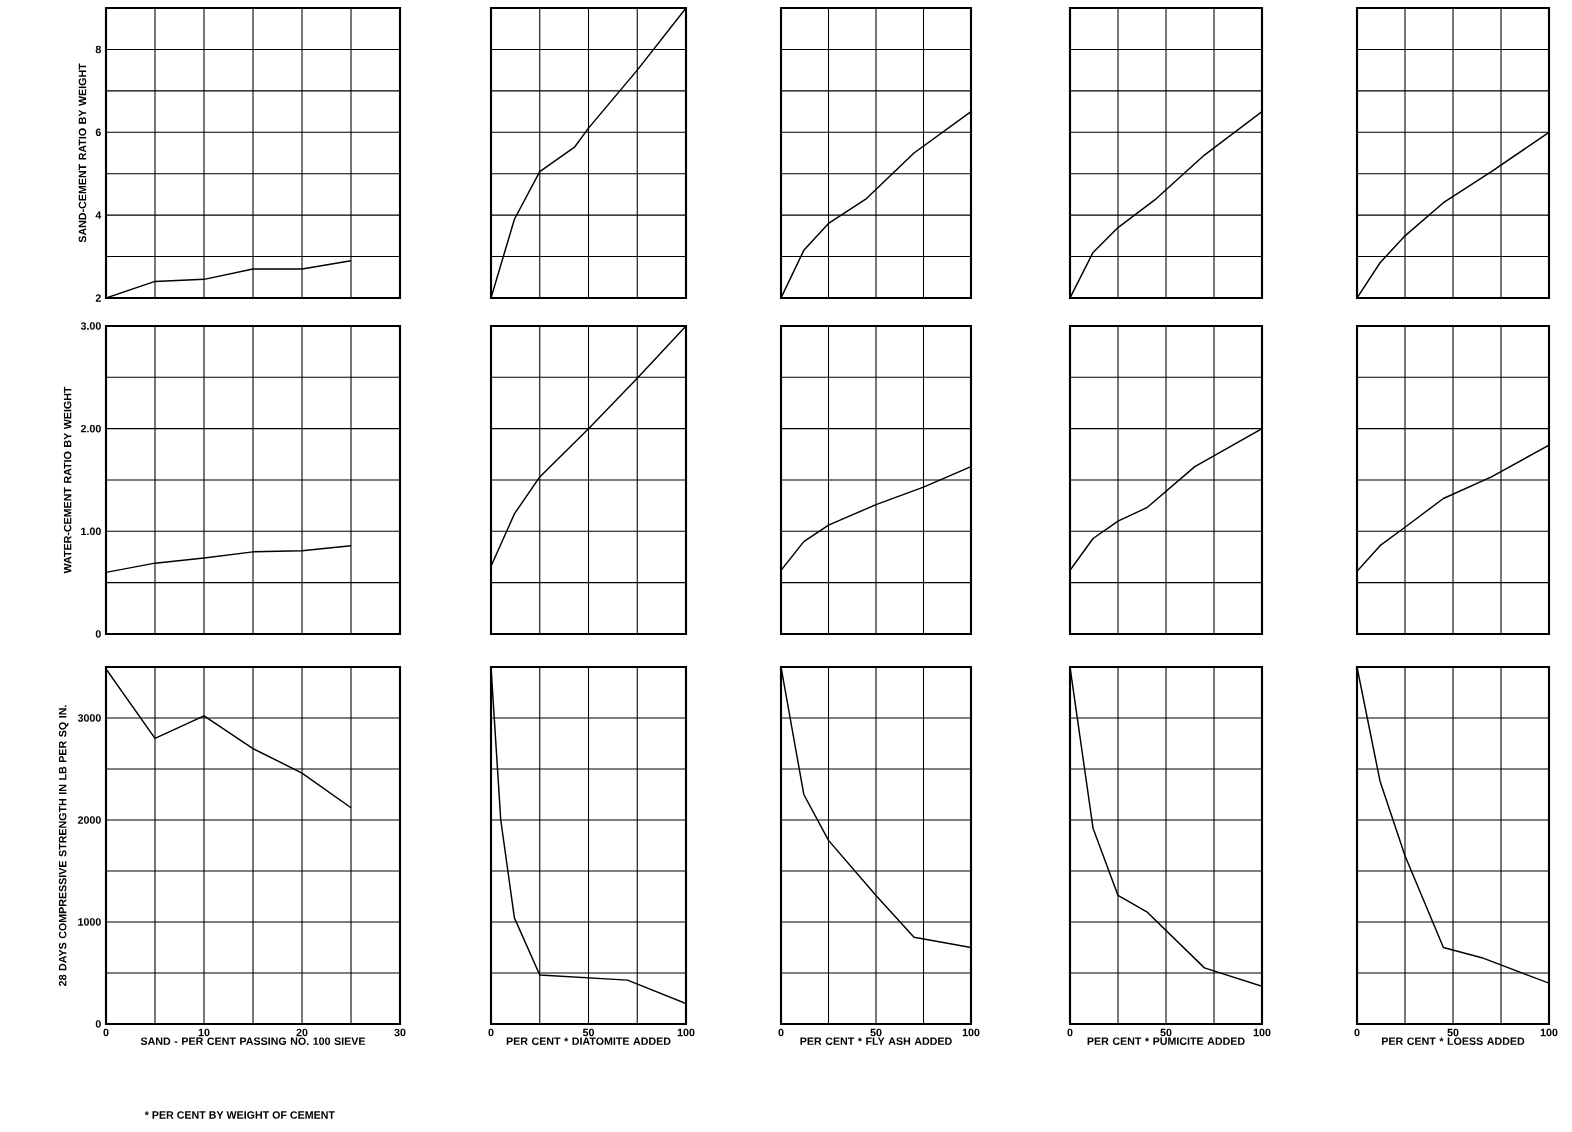  What do you see at coordinates (204, 1032) in the screenshot?
I see `x-tick-label: 10` at bounding box center [204, 1032].